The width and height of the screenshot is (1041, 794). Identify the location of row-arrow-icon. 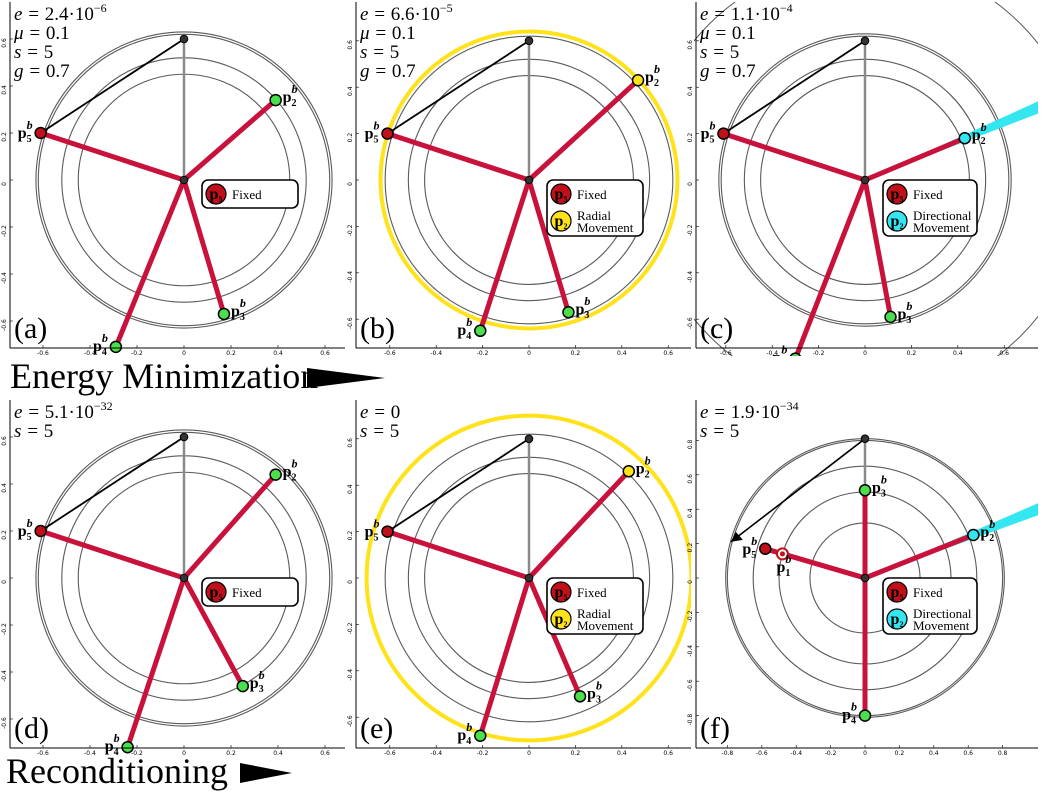
(266, 773).